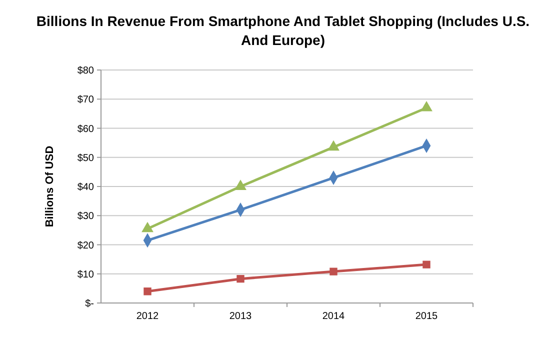 The image size is (550, 347). What do you see at coordinates (240, 316) in the screenshot?
I see `x-tick-label: 2013` at bounding box center [240, 316].